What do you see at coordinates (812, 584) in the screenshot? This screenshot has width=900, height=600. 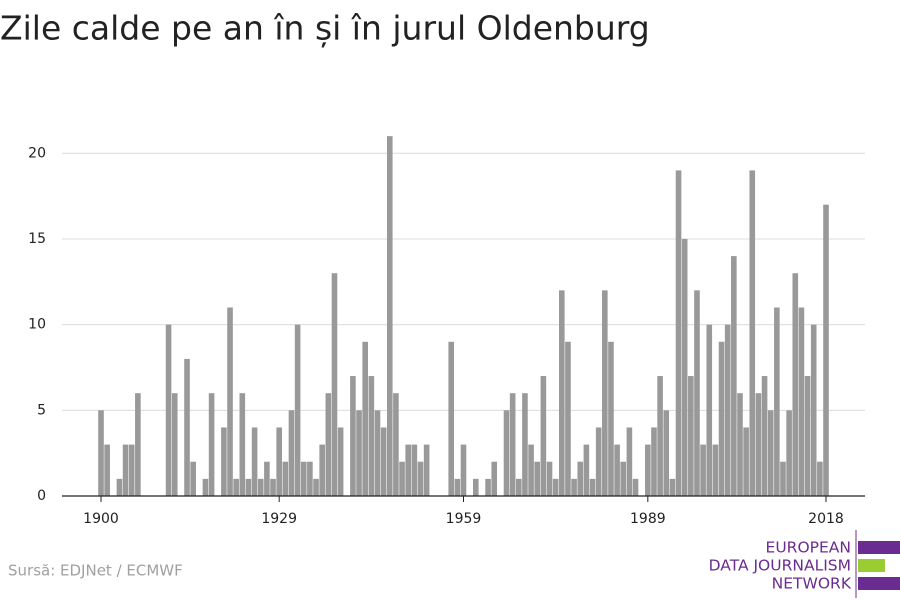 I see `logo-text: NETWORK` at bounding box center [812, 584].